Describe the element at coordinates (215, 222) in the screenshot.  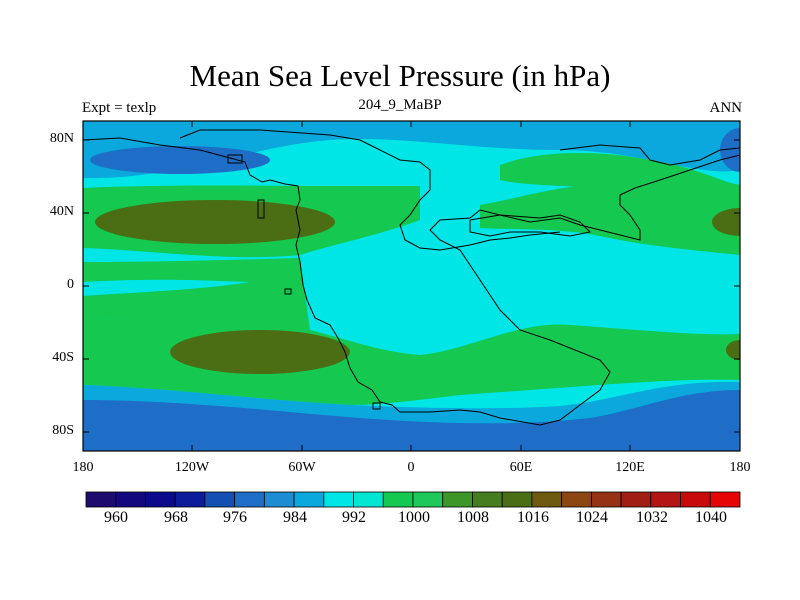
I see `north-subtropical-high-core` at that location.